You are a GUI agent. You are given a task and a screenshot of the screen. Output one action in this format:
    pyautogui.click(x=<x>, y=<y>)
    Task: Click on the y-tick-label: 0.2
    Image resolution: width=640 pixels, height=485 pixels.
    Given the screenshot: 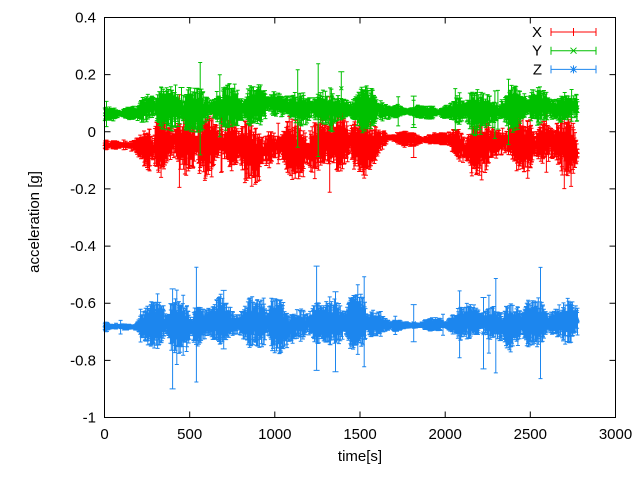 What is the action you would take?
    pyautogui.click(x=85, y=75)
    